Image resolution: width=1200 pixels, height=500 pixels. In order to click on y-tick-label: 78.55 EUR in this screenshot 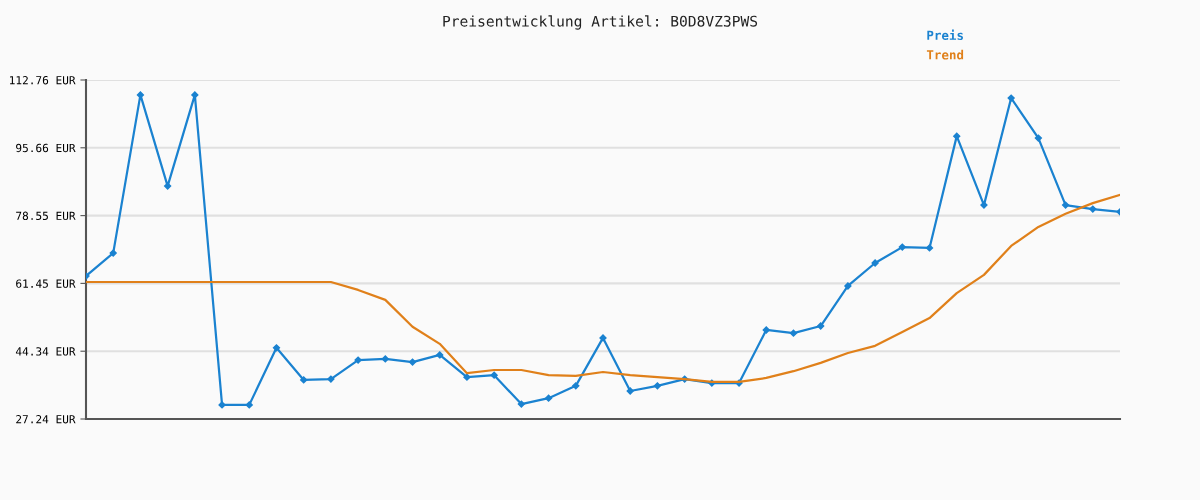, I will do `click(46, 216)`.